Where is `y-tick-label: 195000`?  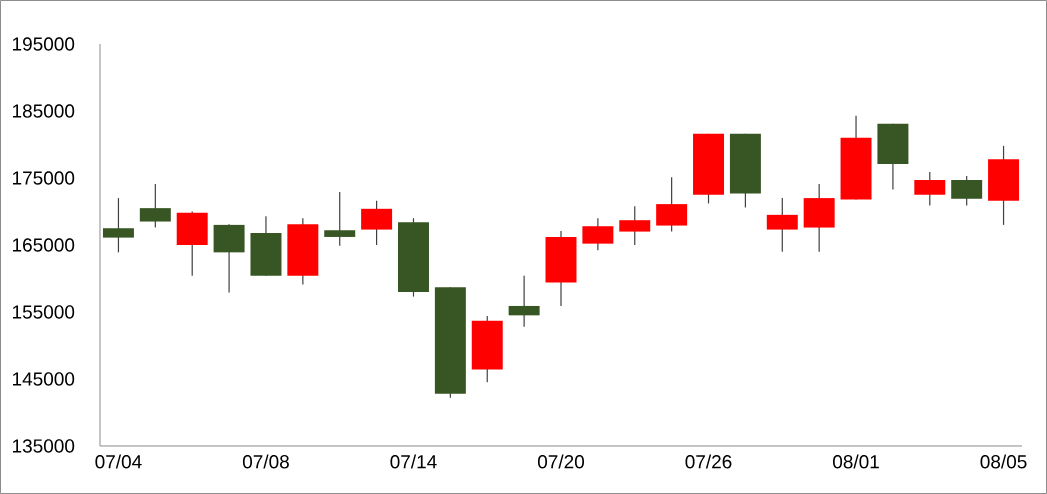
y-tick-label: 195000 is located at coordinates (43, 44).